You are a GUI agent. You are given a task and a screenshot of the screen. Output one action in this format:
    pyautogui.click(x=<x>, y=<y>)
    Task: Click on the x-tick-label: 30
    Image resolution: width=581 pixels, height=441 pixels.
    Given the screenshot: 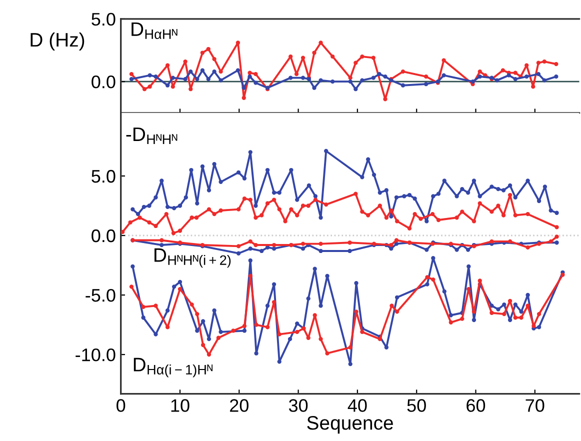 What is the action you would take?
    pyautogui.click(x=298, y=405)
    